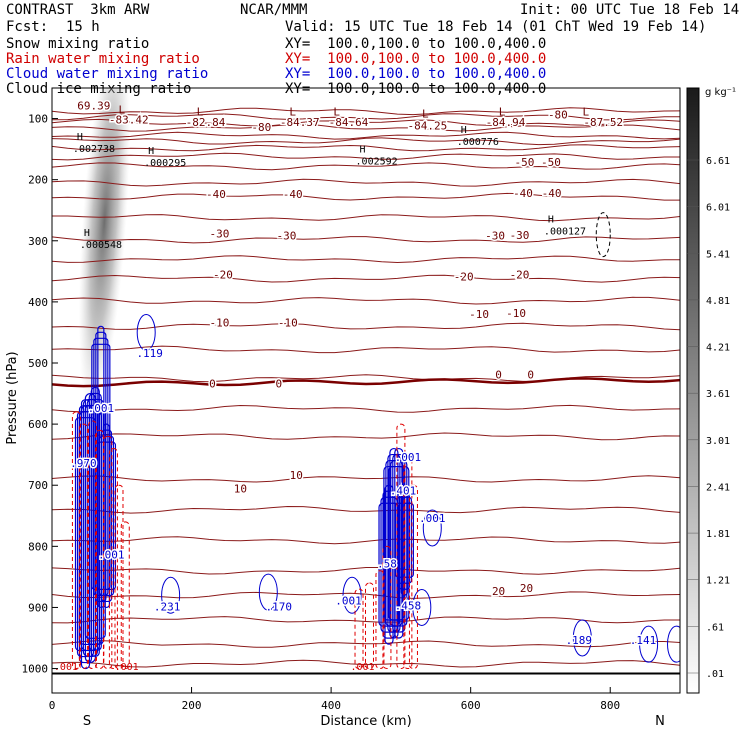 The width and height of the screenshot is (740, 740). What do you see at coordinates (261, 127) in the screenshot?
I see `isotherm-label: -80` at bounding box center [261, 127].